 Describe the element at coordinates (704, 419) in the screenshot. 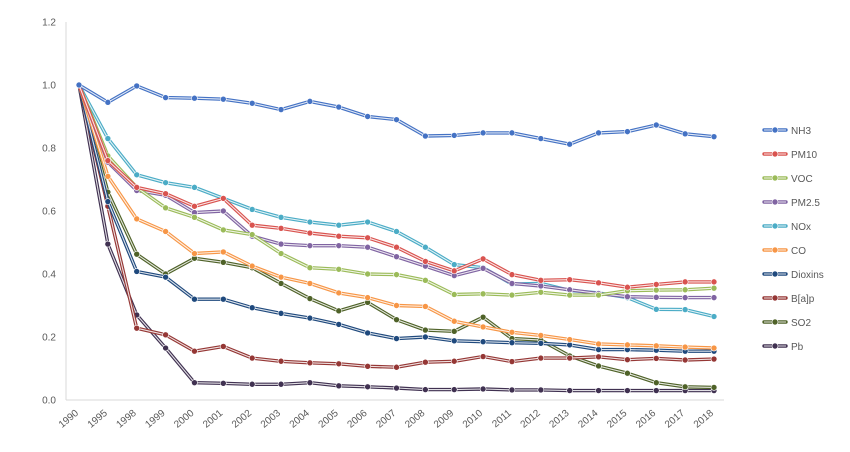

I see `x-tick-label: 2018` at that location.